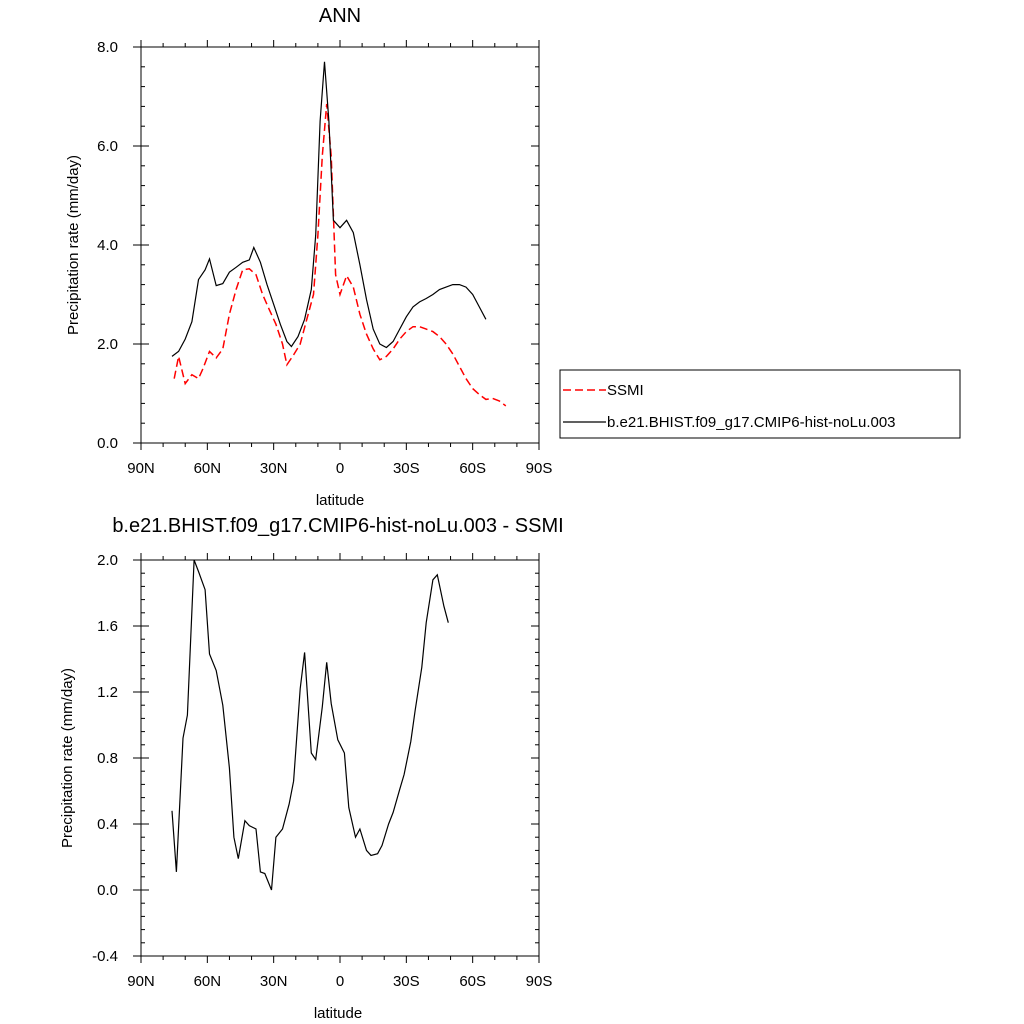 This screenshot has width=1024, height=1024. What do you see at coordinates (107, 146) in the screenshot?
I see `y-tick-label: 6.0` at bounding box center [107, 146].